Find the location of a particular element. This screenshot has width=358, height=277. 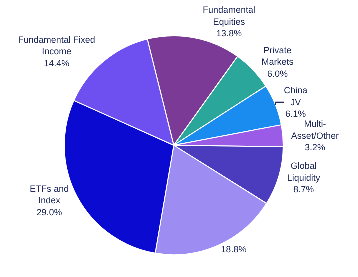

slice-label: Fundamental Equities is located at coordinates (229, 16).